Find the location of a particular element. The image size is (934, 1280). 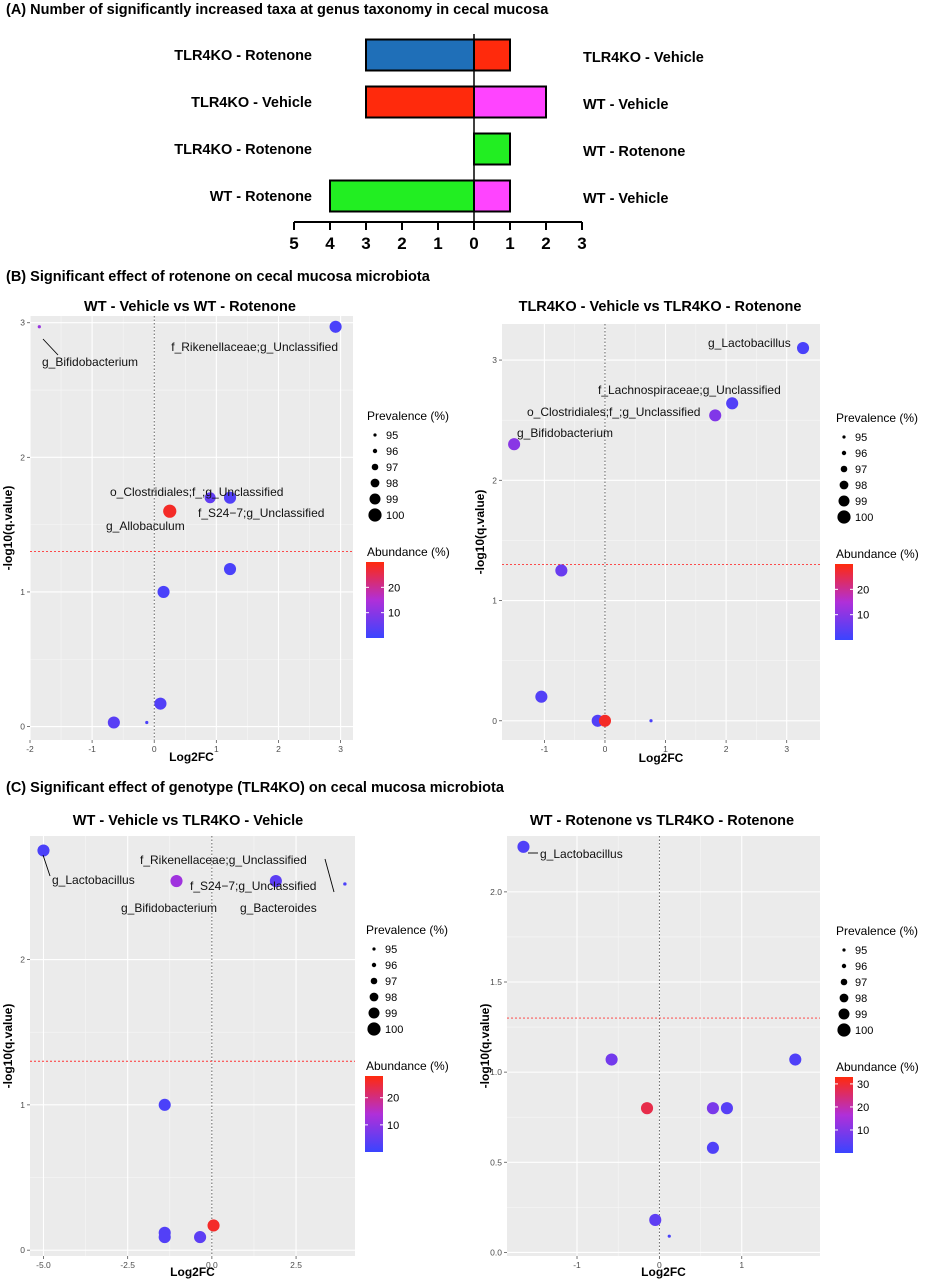

axis-tick-label-3: 2 is located at coordinates (401, 243).